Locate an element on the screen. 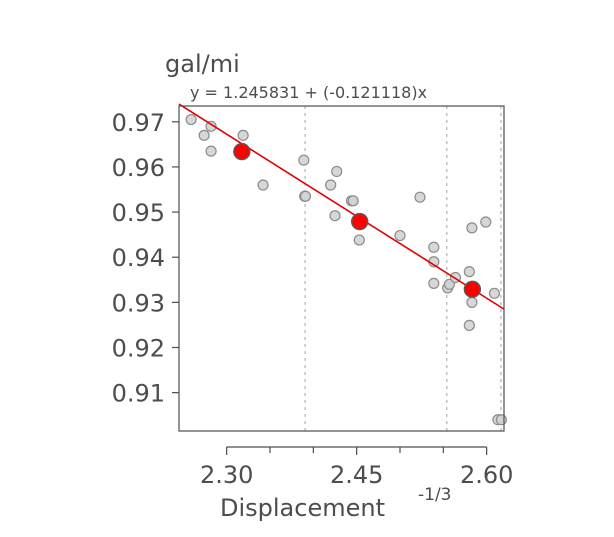 The image size is (614, 537). group-means is located at coordinates (357, 220).